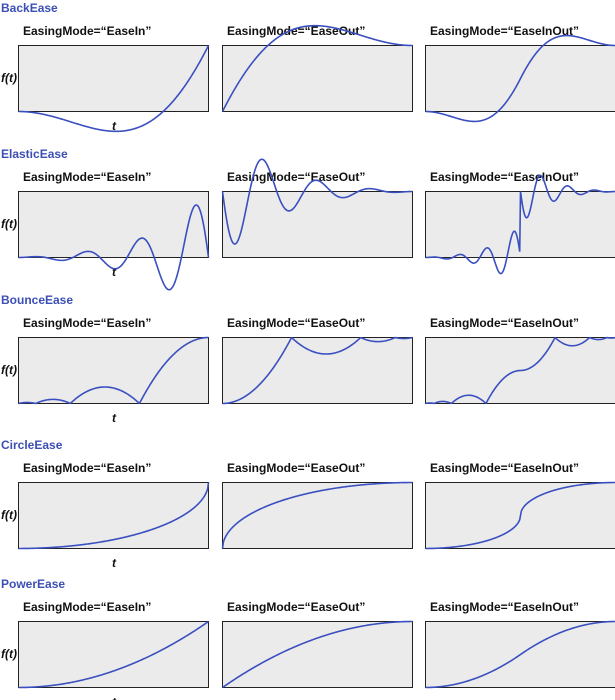 The width and height of the screenshot is (615, 700). I want to click on circleease-ease-out-curve, so click(317, 515).